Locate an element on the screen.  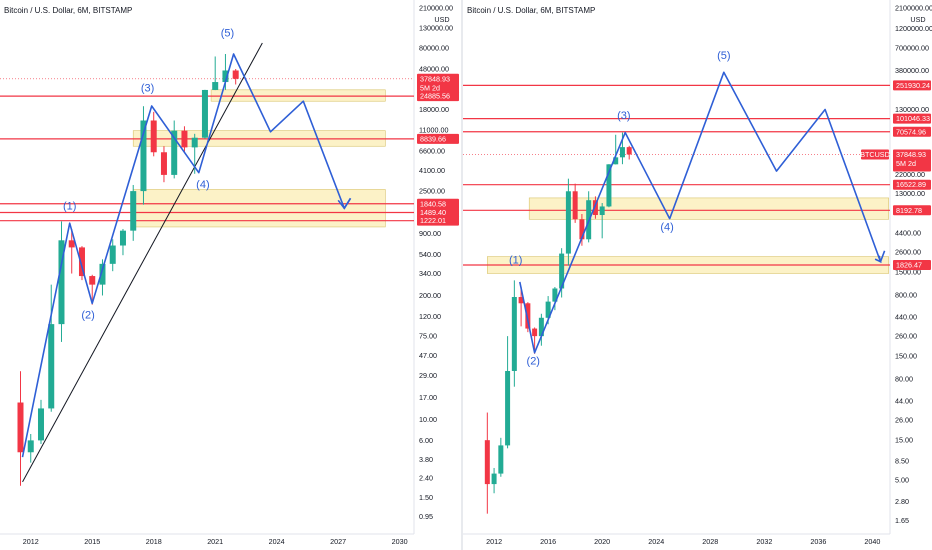
price-tick-label: 900.00 is located at coordinates (430, 233).